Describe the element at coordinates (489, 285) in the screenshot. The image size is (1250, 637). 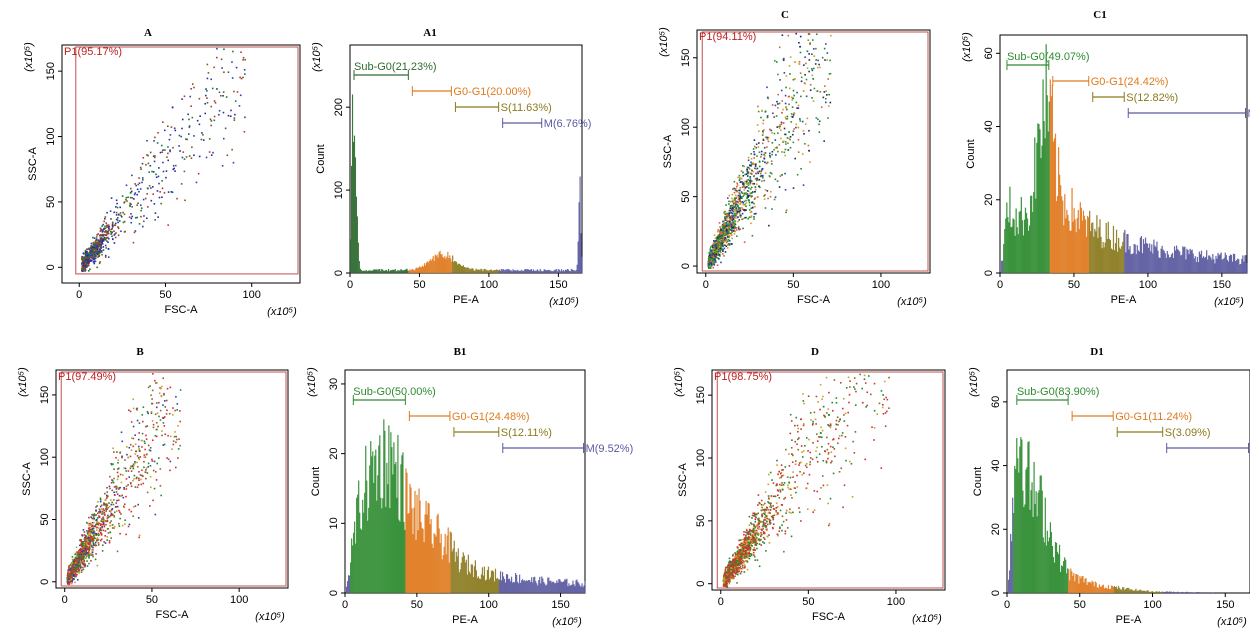
I see `x-tick-label: 100` at that location.